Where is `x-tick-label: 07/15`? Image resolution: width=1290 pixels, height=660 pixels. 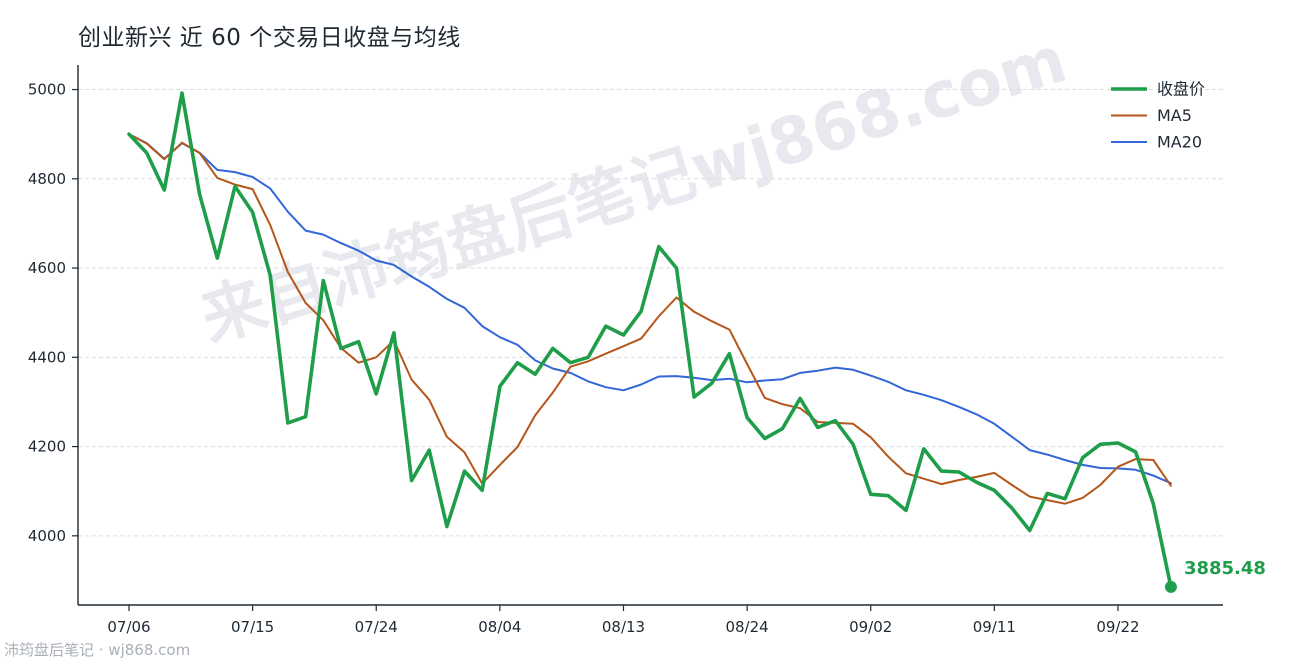 x-tick-label: 07/15 is located at coordinates (252, 627).